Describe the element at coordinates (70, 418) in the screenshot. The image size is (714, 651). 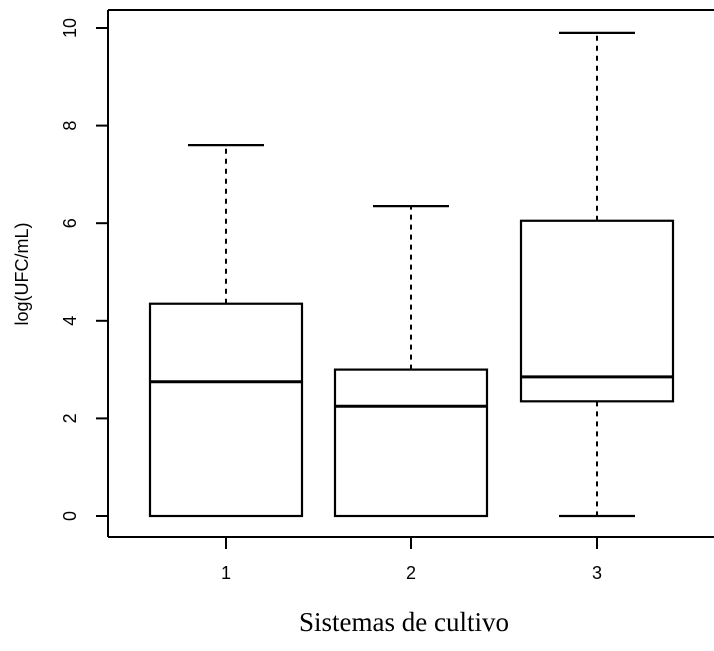
I see `y-tick-label: 2` at that location.